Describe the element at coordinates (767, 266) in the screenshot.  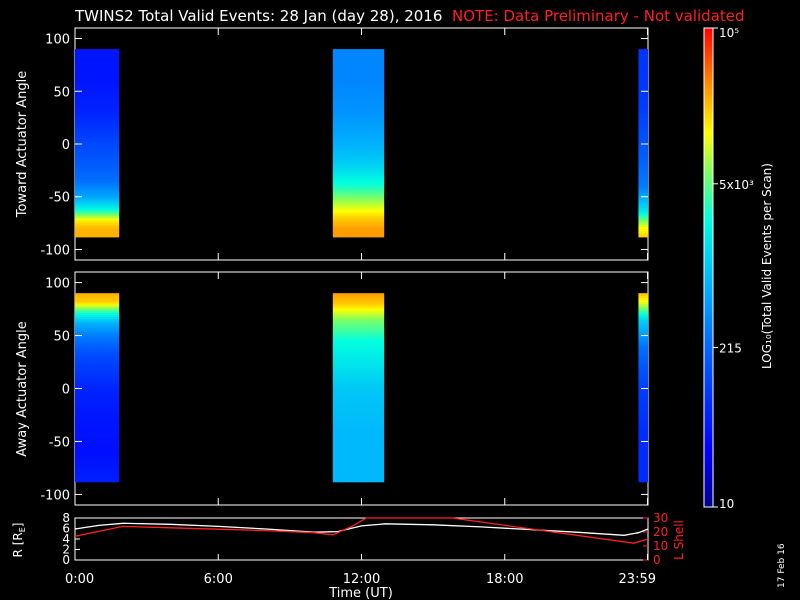
I see `colorbar-label: LOG₁₀(Total Valid Events per Scan)` at that location.